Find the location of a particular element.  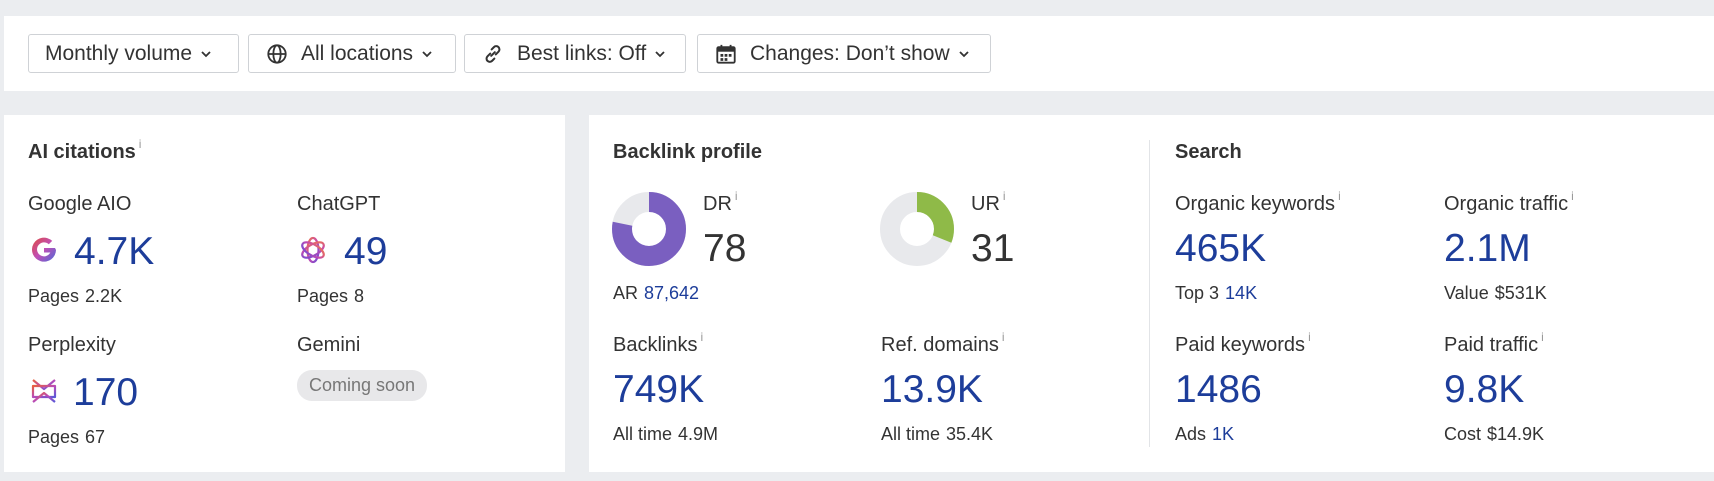

link-icon is located at coordinates (493, 54).